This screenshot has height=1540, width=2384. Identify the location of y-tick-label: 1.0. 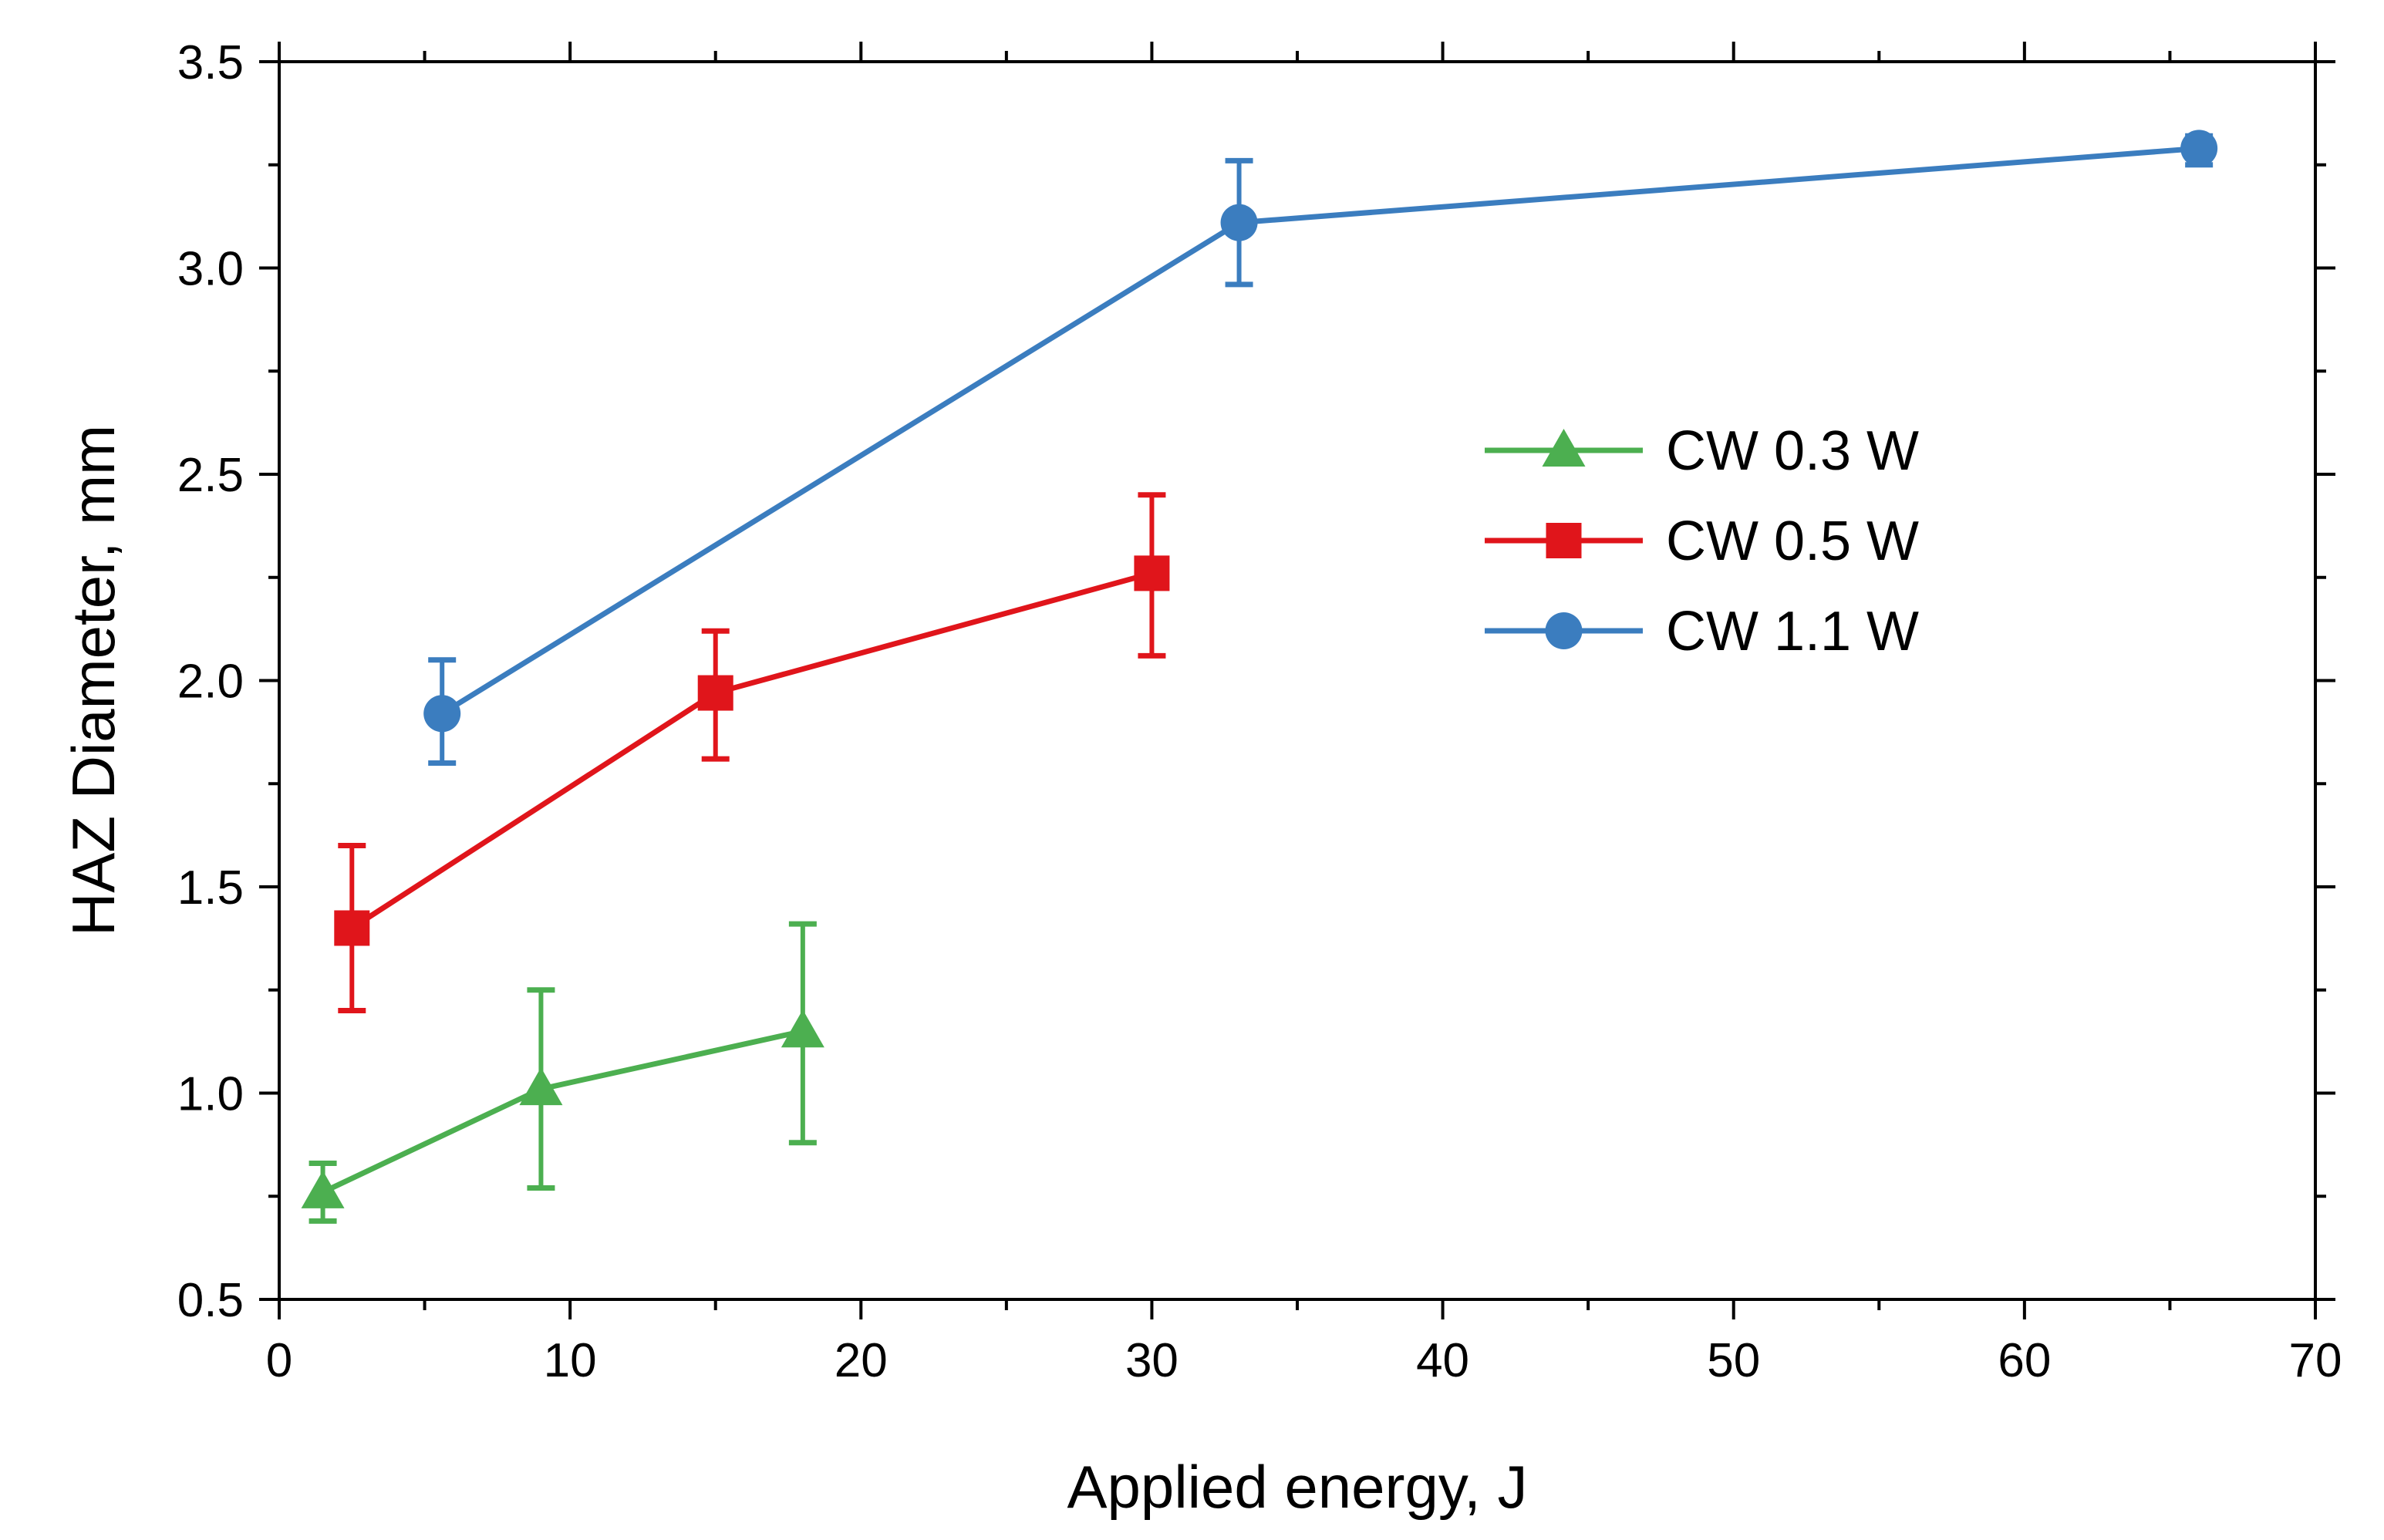
(210, 1094).